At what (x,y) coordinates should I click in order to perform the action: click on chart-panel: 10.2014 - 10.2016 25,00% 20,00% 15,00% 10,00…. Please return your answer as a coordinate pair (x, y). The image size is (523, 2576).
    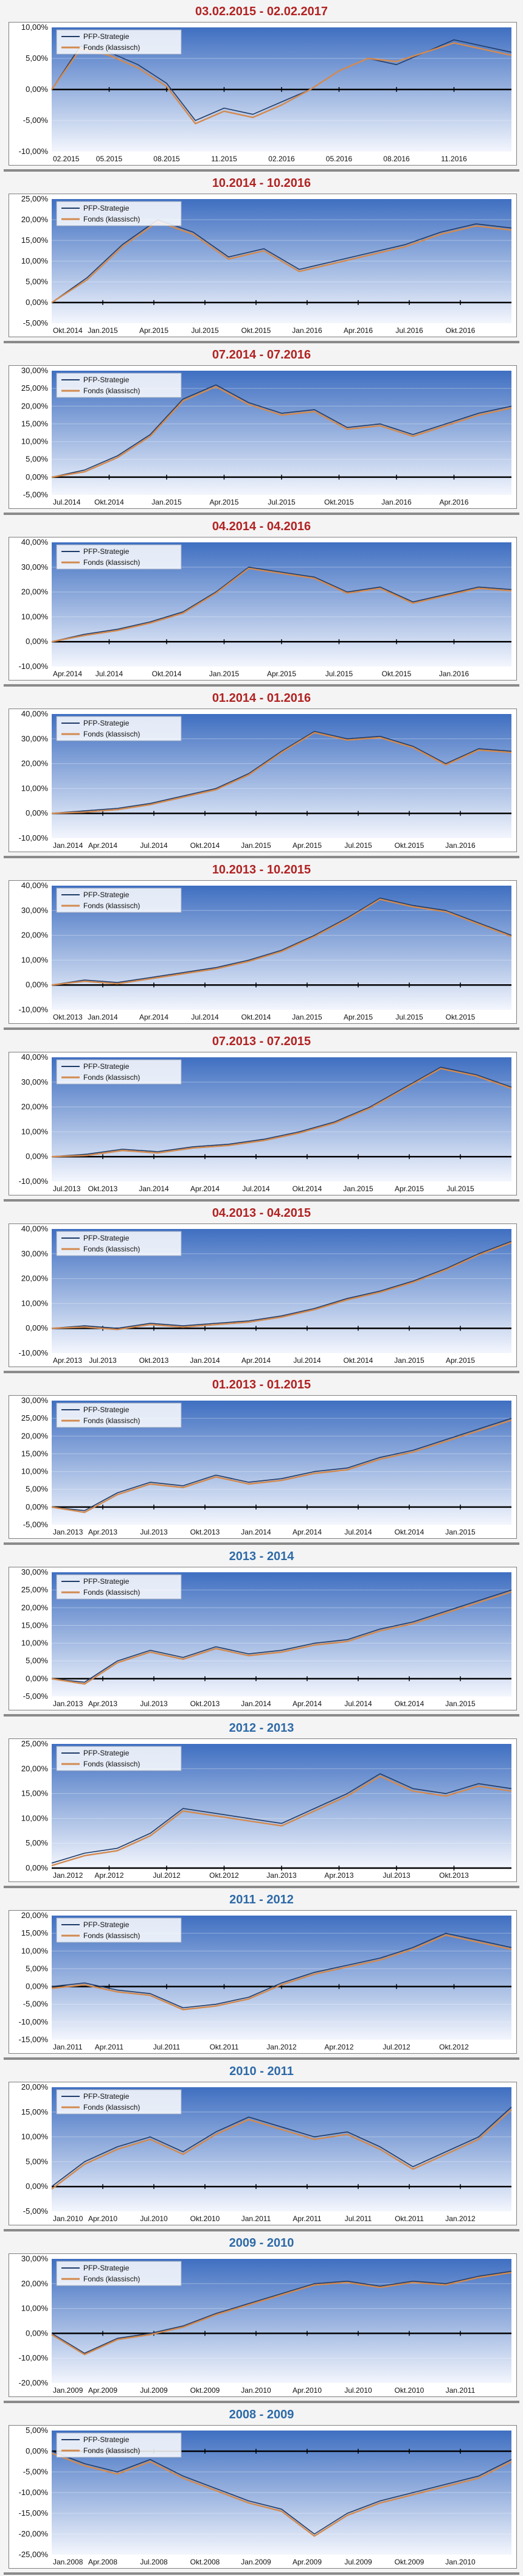
    Looking at the image, I should click on (261, 257).